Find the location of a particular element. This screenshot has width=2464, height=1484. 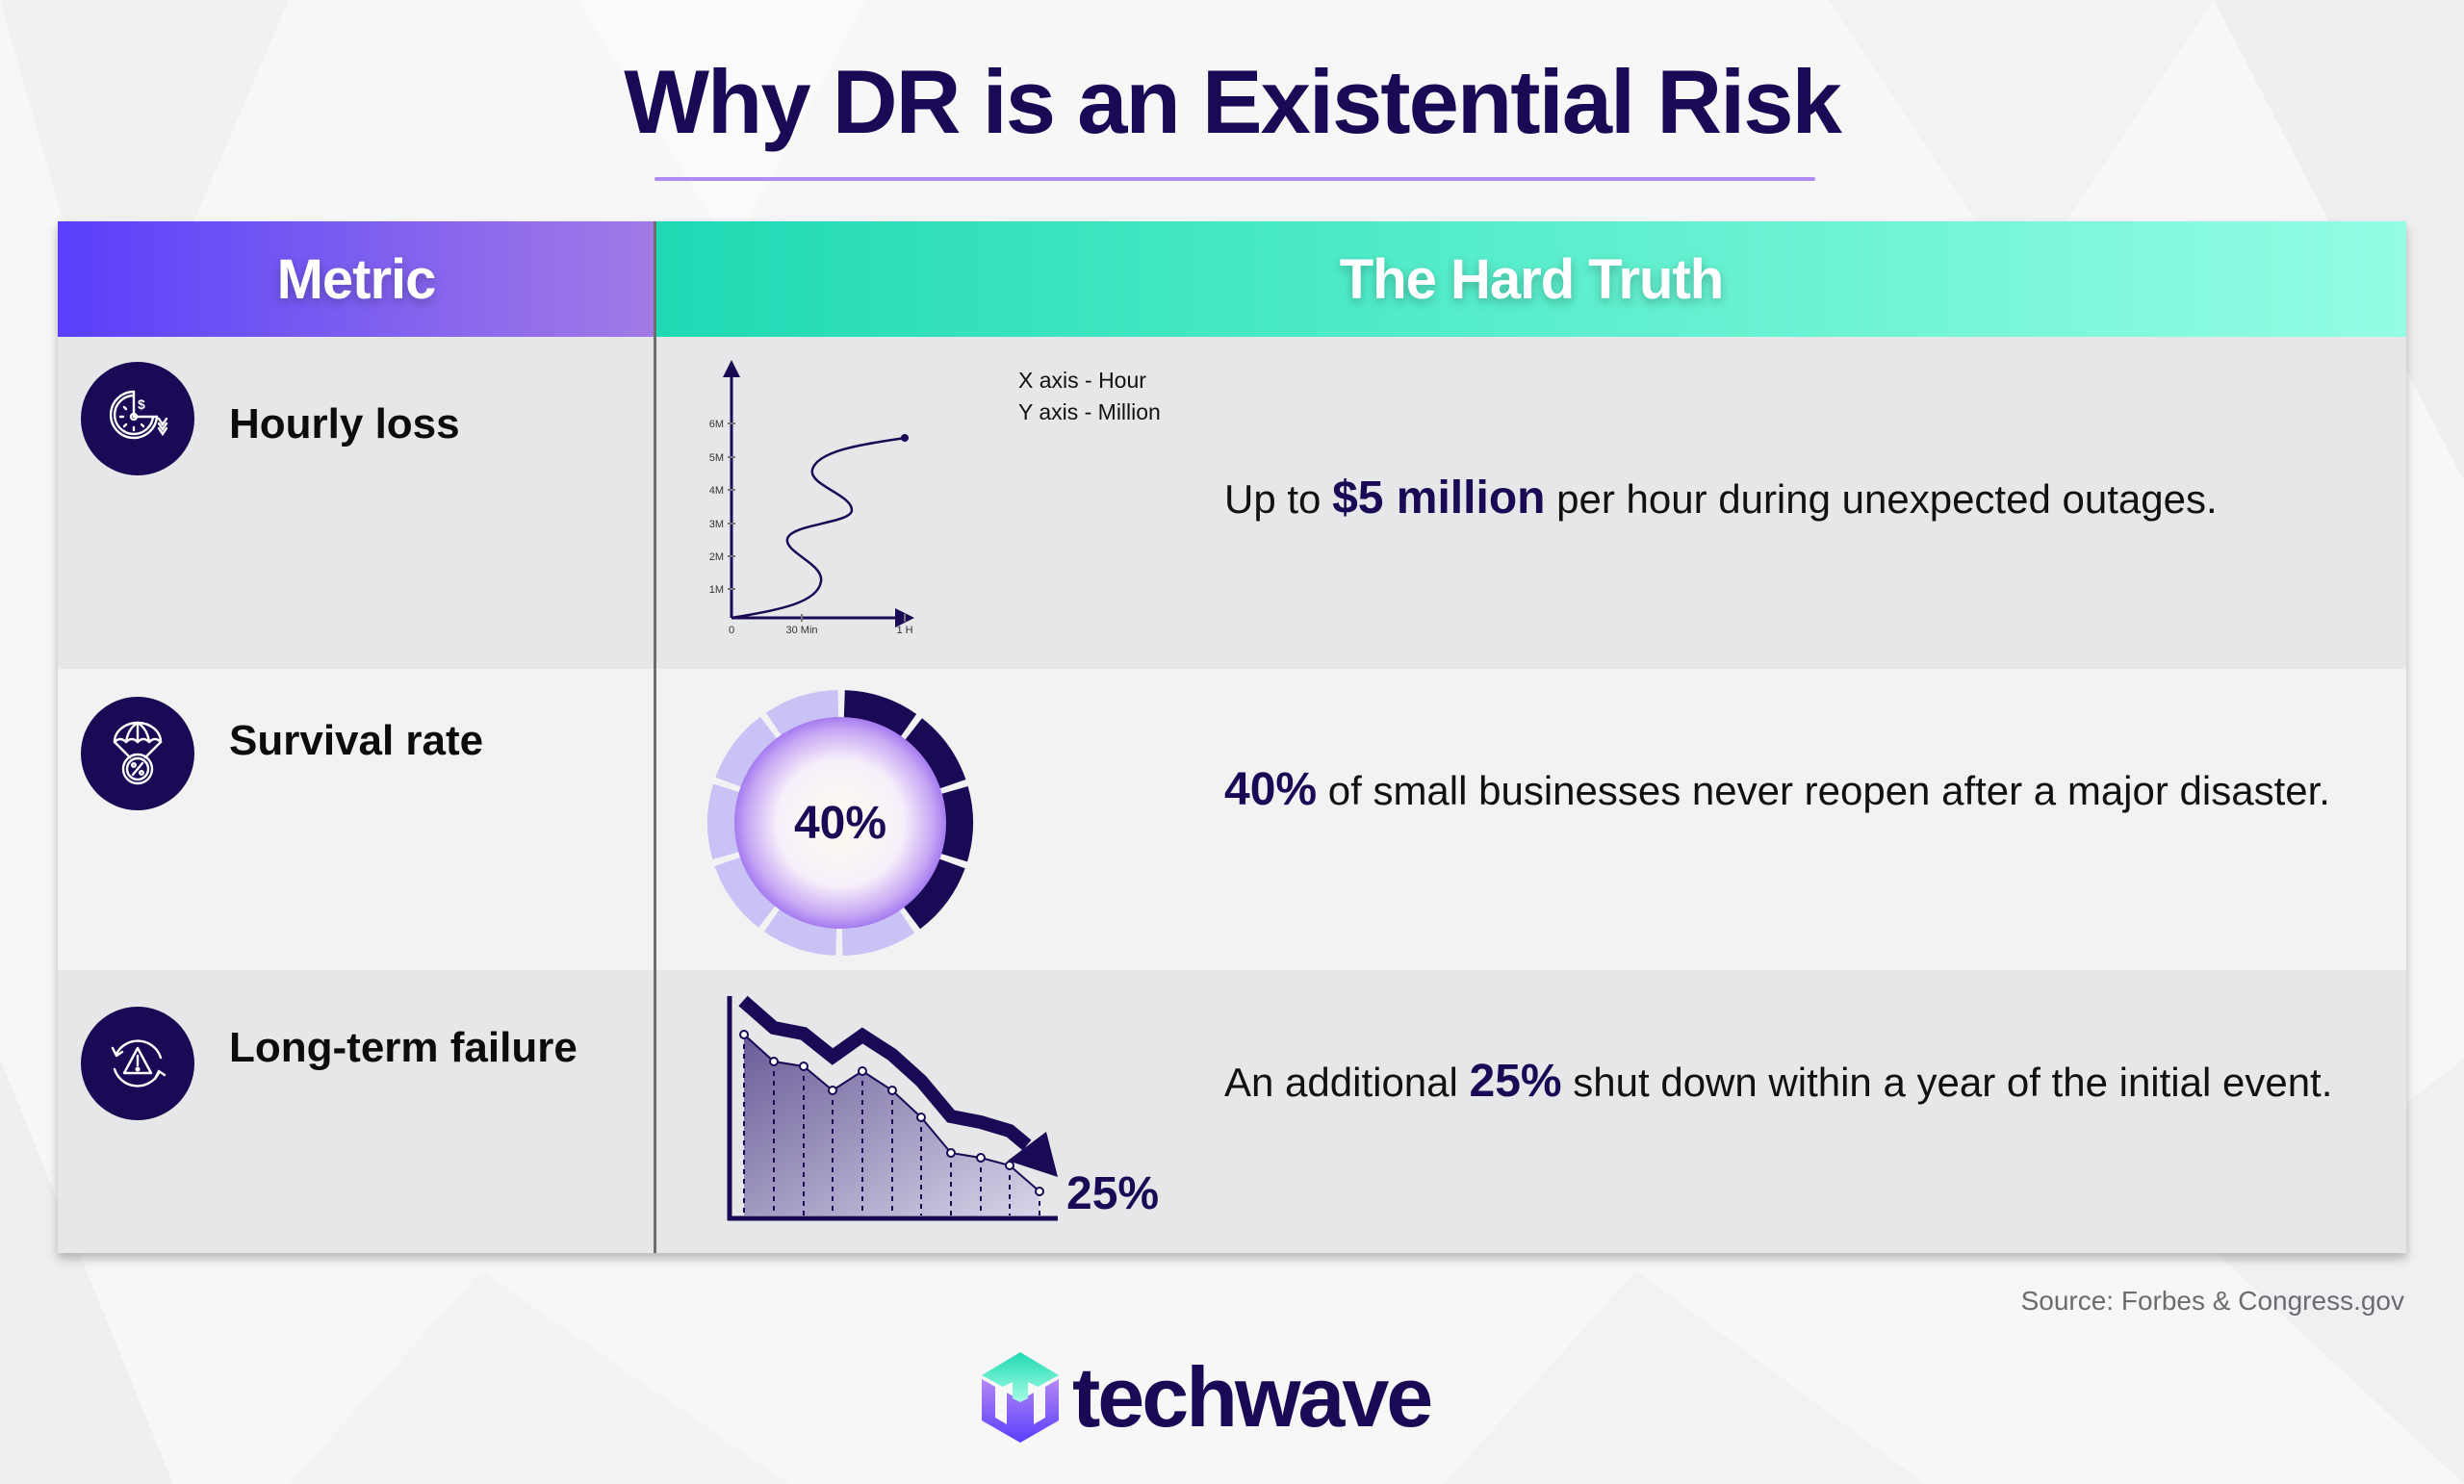

header-truth-label: The Hard Truth is located at coordinates (1531, 279).